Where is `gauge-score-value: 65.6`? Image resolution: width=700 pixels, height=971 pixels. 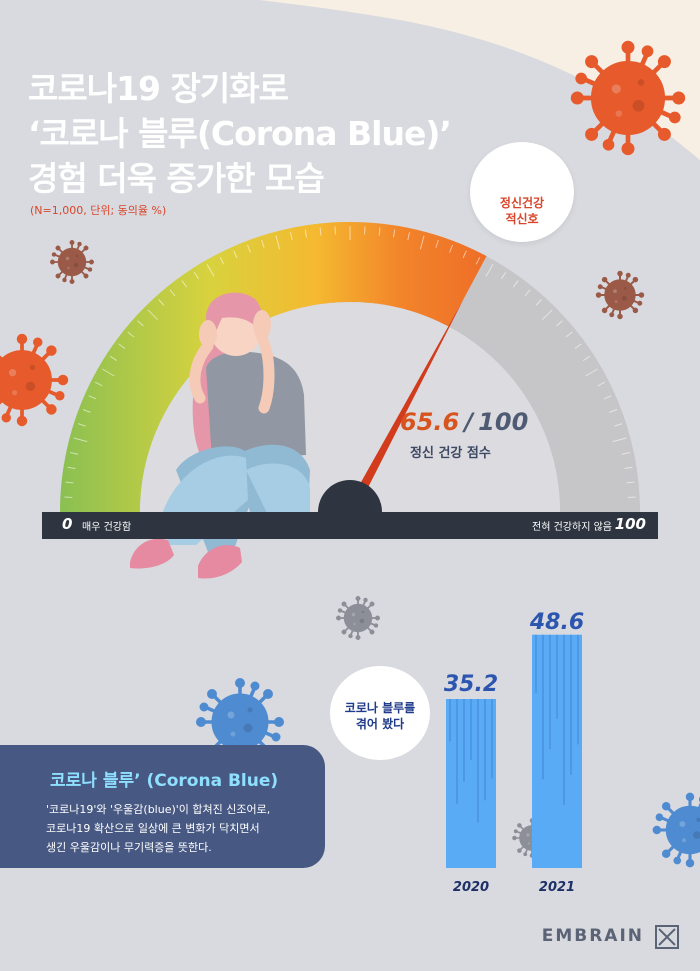
gauge-score-value: 65.6 is located at coordinates (430, 422).